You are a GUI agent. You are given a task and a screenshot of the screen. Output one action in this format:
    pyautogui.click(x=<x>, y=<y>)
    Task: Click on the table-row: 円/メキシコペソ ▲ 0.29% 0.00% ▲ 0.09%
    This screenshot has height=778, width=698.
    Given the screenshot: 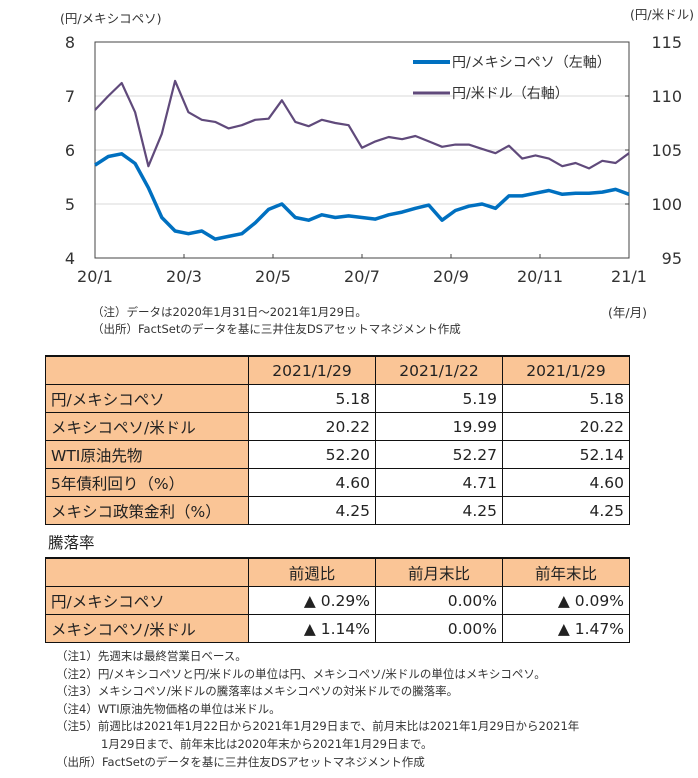 What is the action you would take?
    pyautogui.click(x=337, y=600)
    